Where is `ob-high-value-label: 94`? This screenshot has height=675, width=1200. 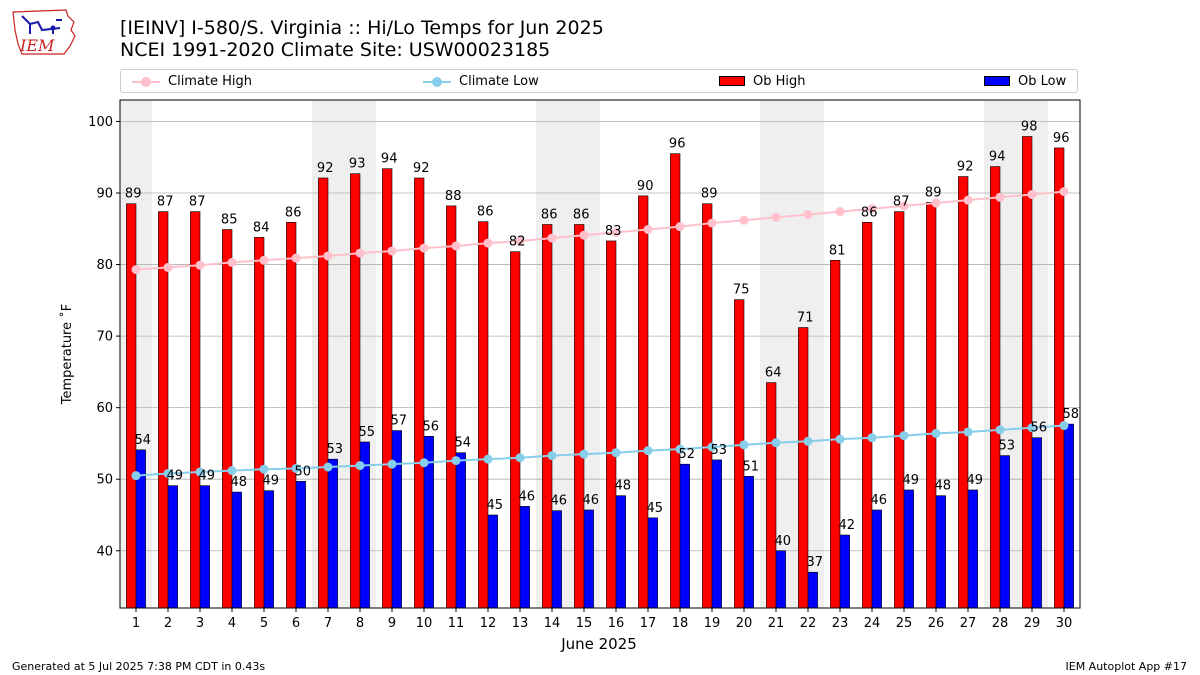
ob-high-value-label: 94 is located at coordinates (389, 159).